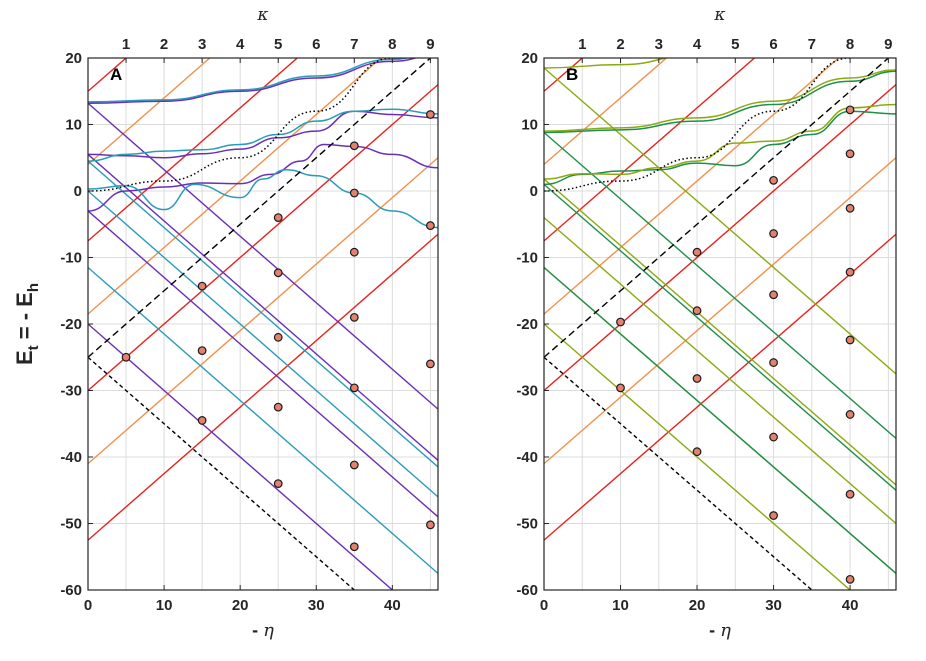 This screenshot has height=661, width=926. Describe the element at coordinates (116, 74) in the screenshot. I see `panel-letter: A` at that location.